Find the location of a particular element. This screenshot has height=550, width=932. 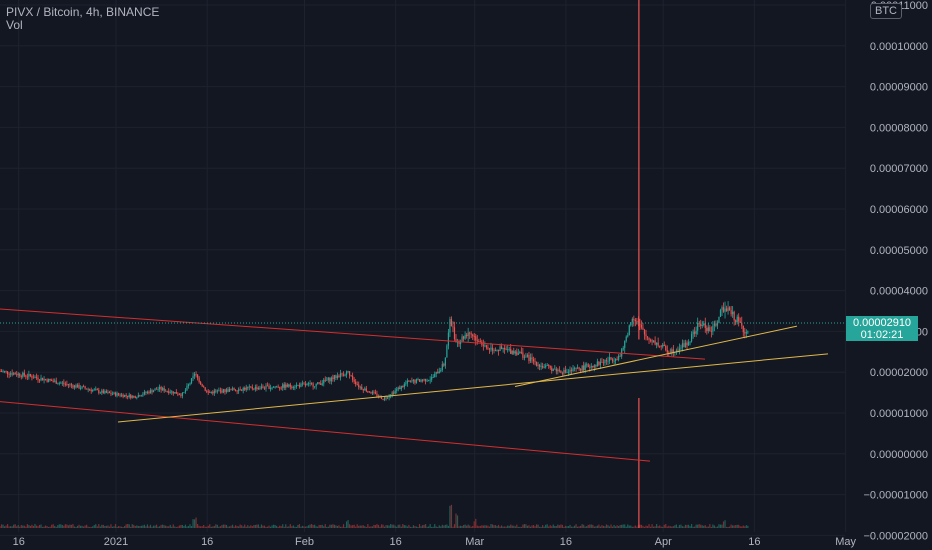

yellow-trendline-steep is located at coordinates (656, 356).